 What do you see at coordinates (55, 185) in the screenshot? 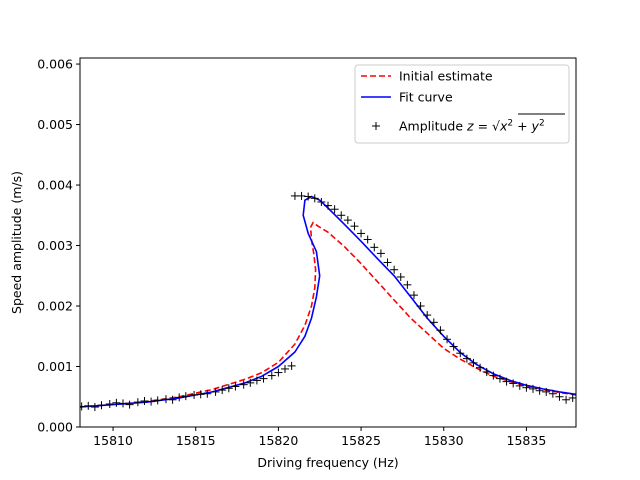
I see `y-tick-label: 0.004` at bounding box center [55, 185].